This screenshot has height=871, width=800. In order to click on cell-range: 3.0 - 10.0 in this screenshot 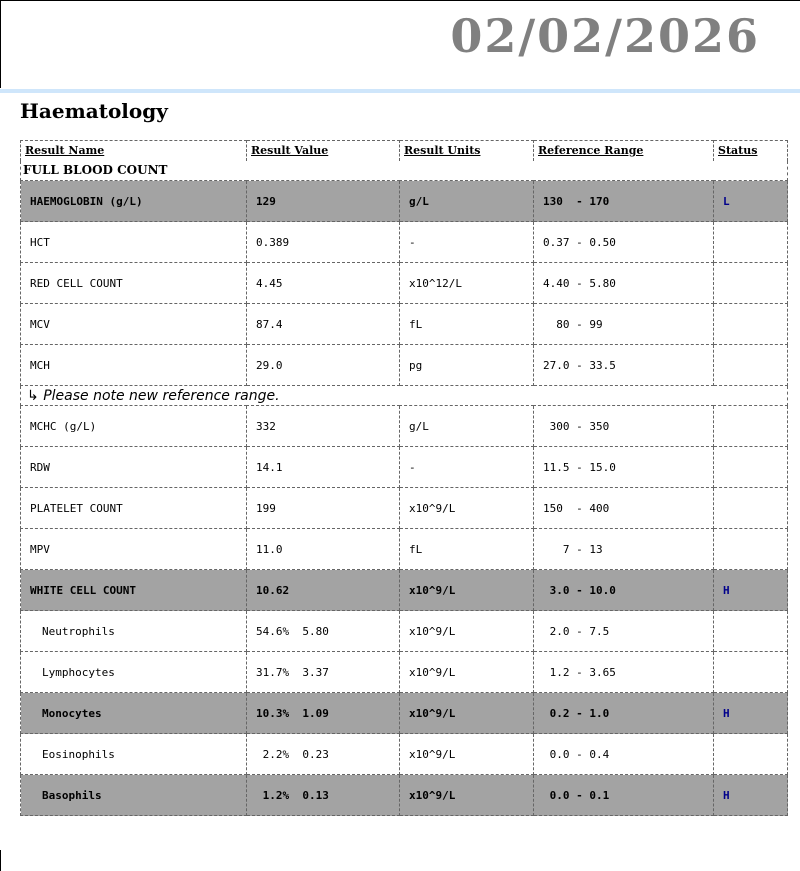, I will do `click(623, 590)`.